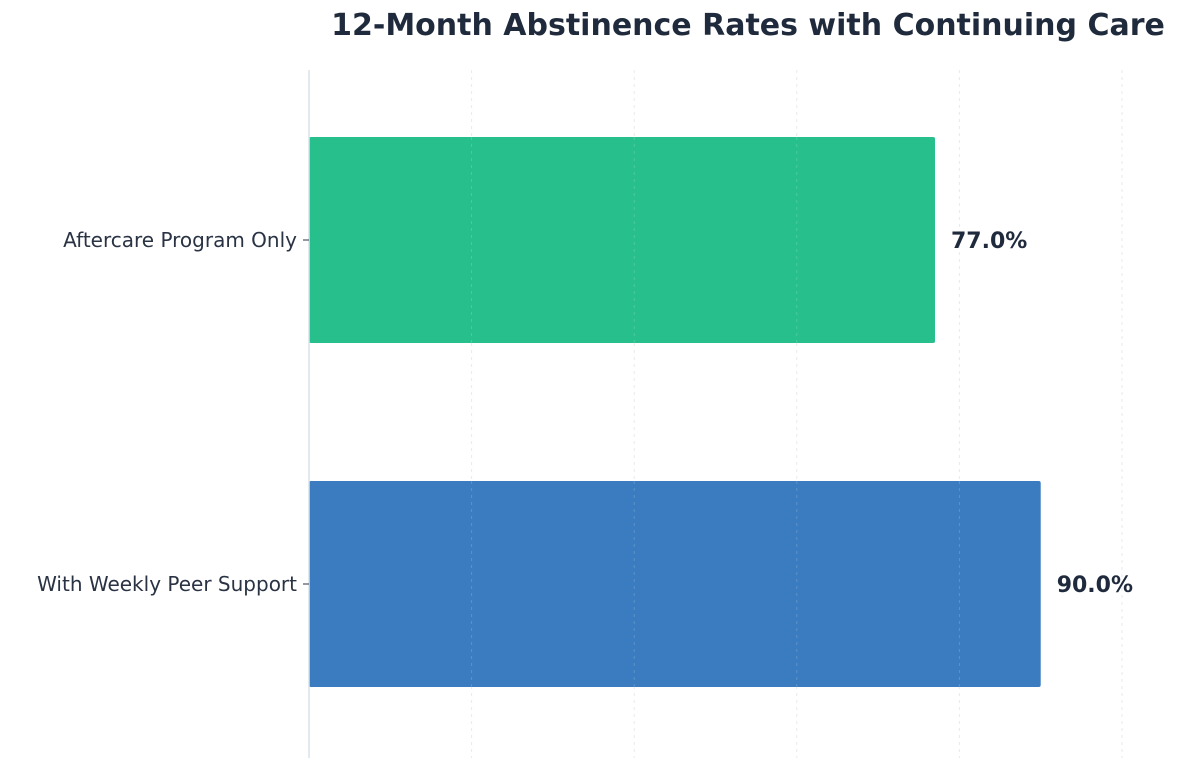 The image size is (1200, 768). Describe the element at coordinates (1042, 413) in the screenshot. I see `value-labels: 77.0% 90.0%` at that location.